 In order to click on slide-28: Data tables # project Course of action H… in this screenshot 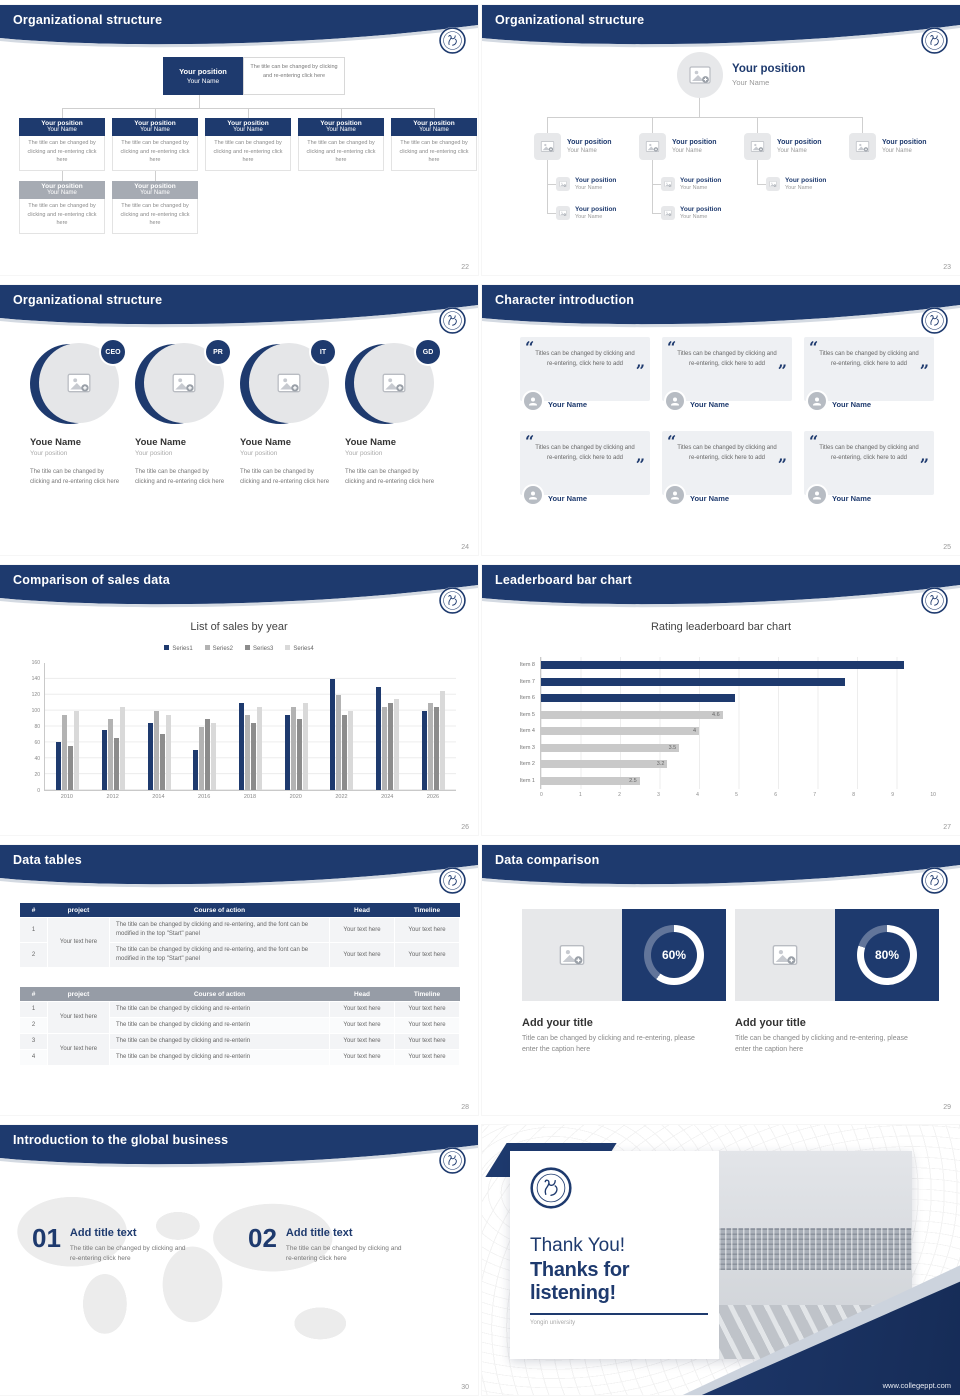, I will do `click(239, 980)`.